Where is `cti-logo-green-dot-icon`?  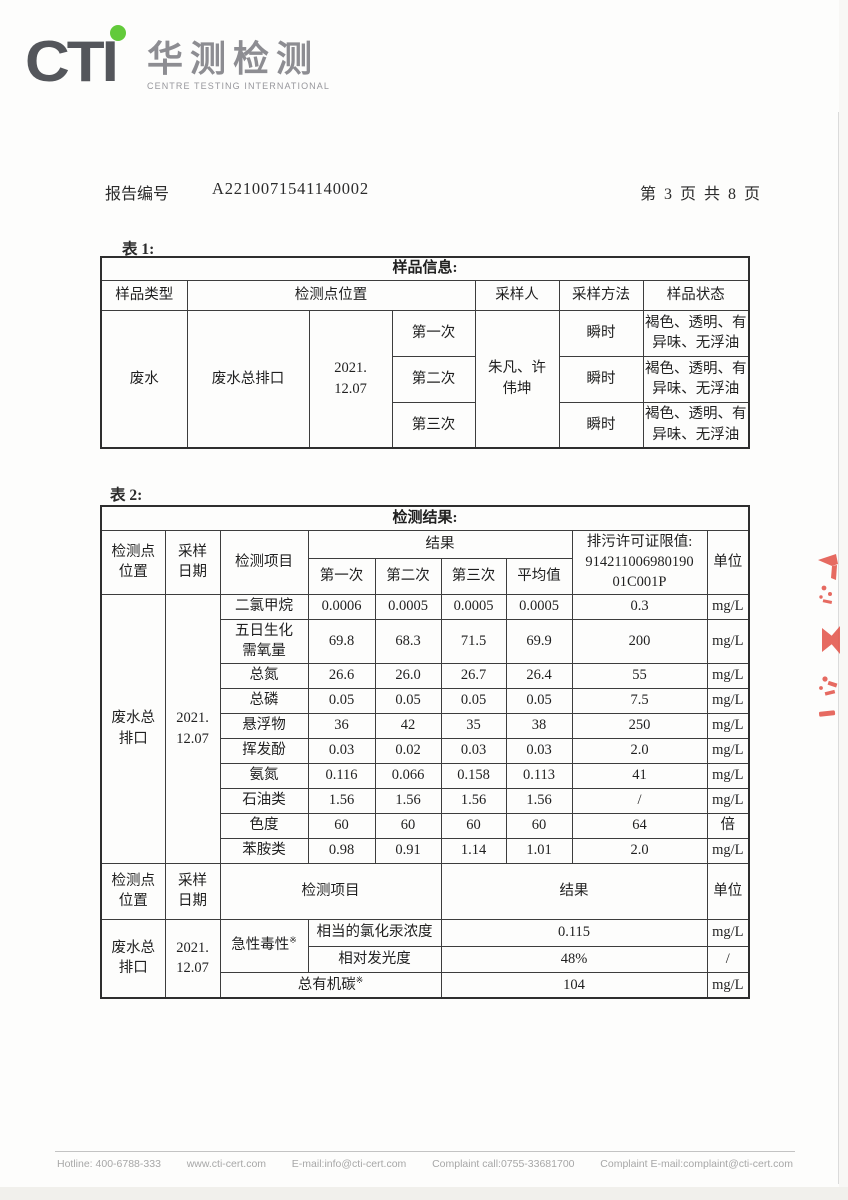
cti-logo-green-dot-icon is located at coordinates (118, 33).